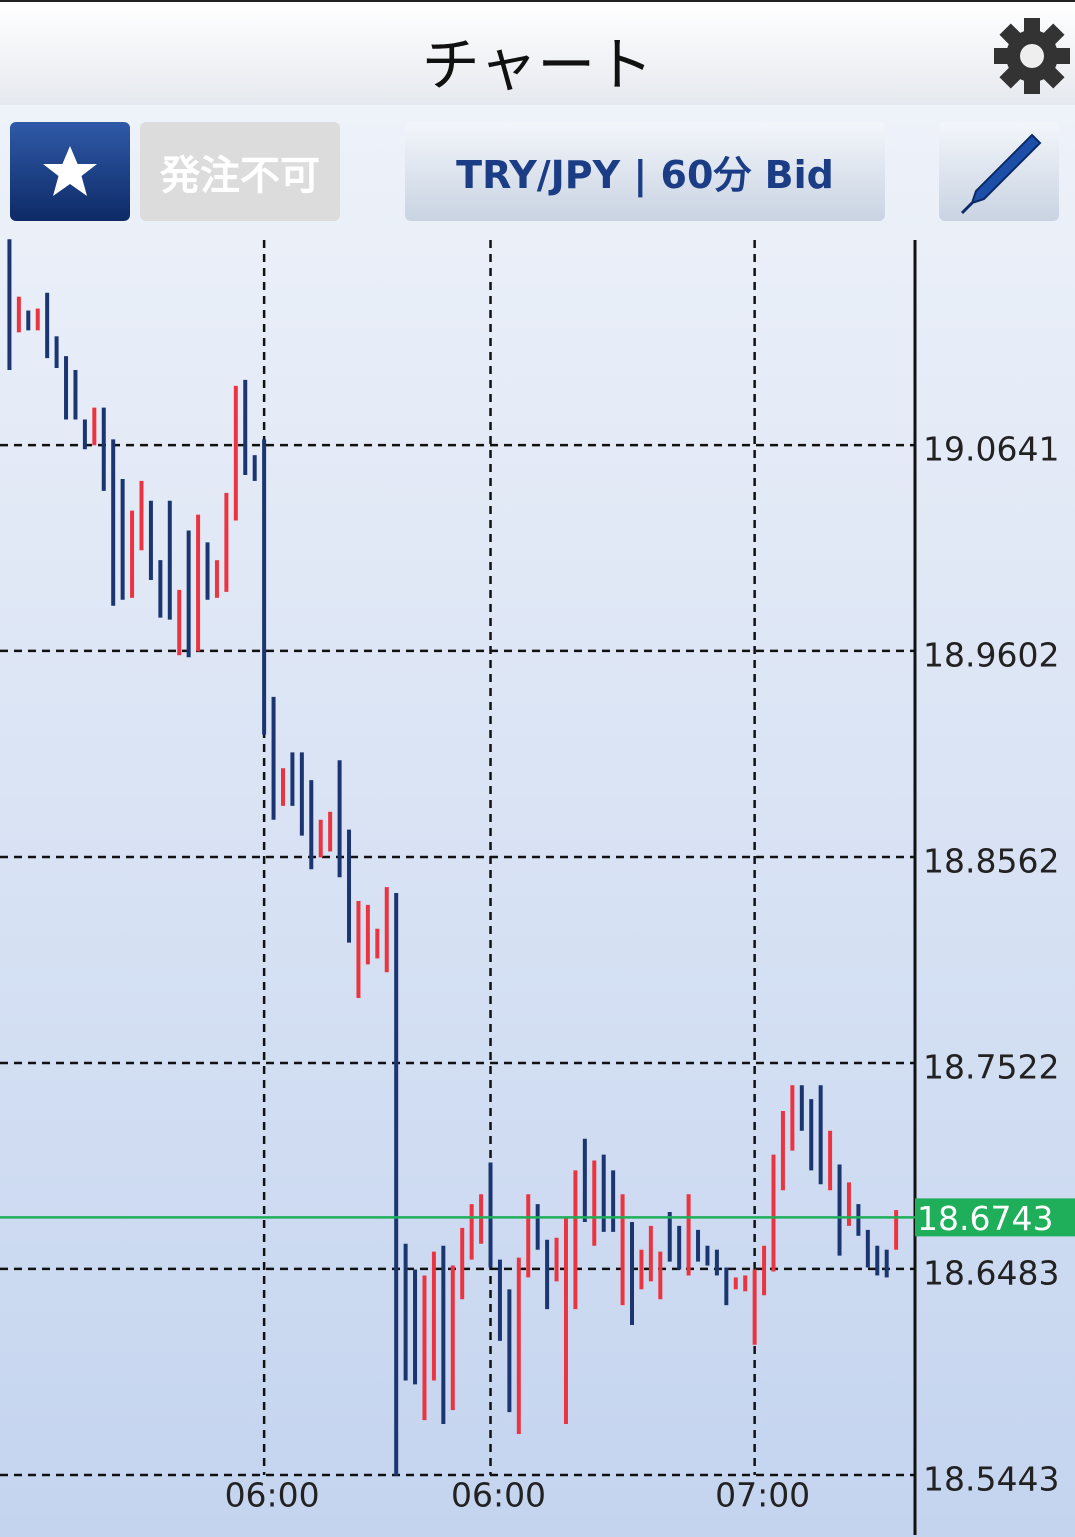 This screenshot has height=1537, width=1075. Describe the element at coordinates (240, 171) in the screenshot. I see `order-button: 発注不可` at that location.